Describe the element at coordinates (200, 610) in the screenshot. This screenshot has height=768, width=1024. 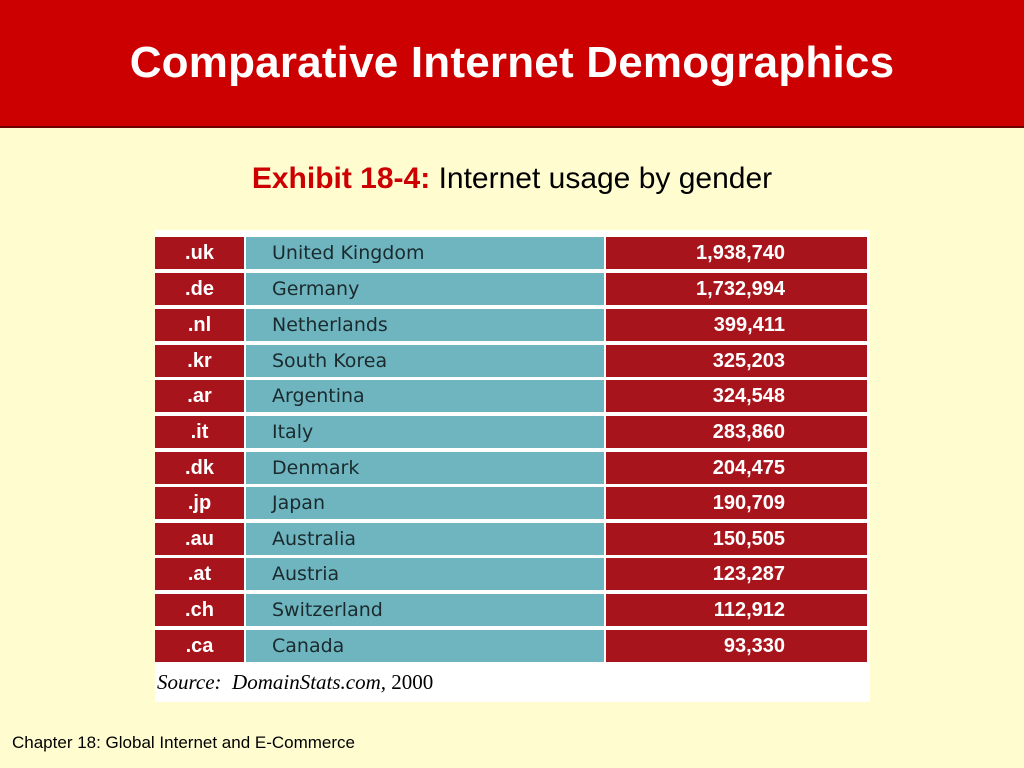
I see `domain-code-cell: .ch` at that location.